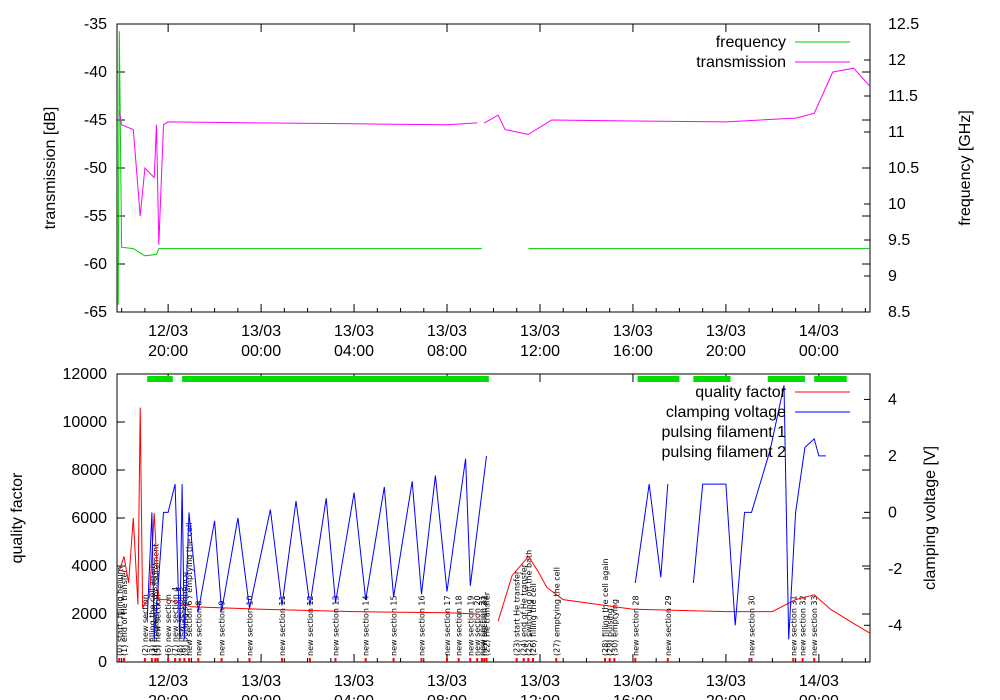 Image resolution: width=1000 pixels, height=700 pixels. I want to click on legend-pulsing-filament-2-label: pulsing filament 2, so click(723, 452).